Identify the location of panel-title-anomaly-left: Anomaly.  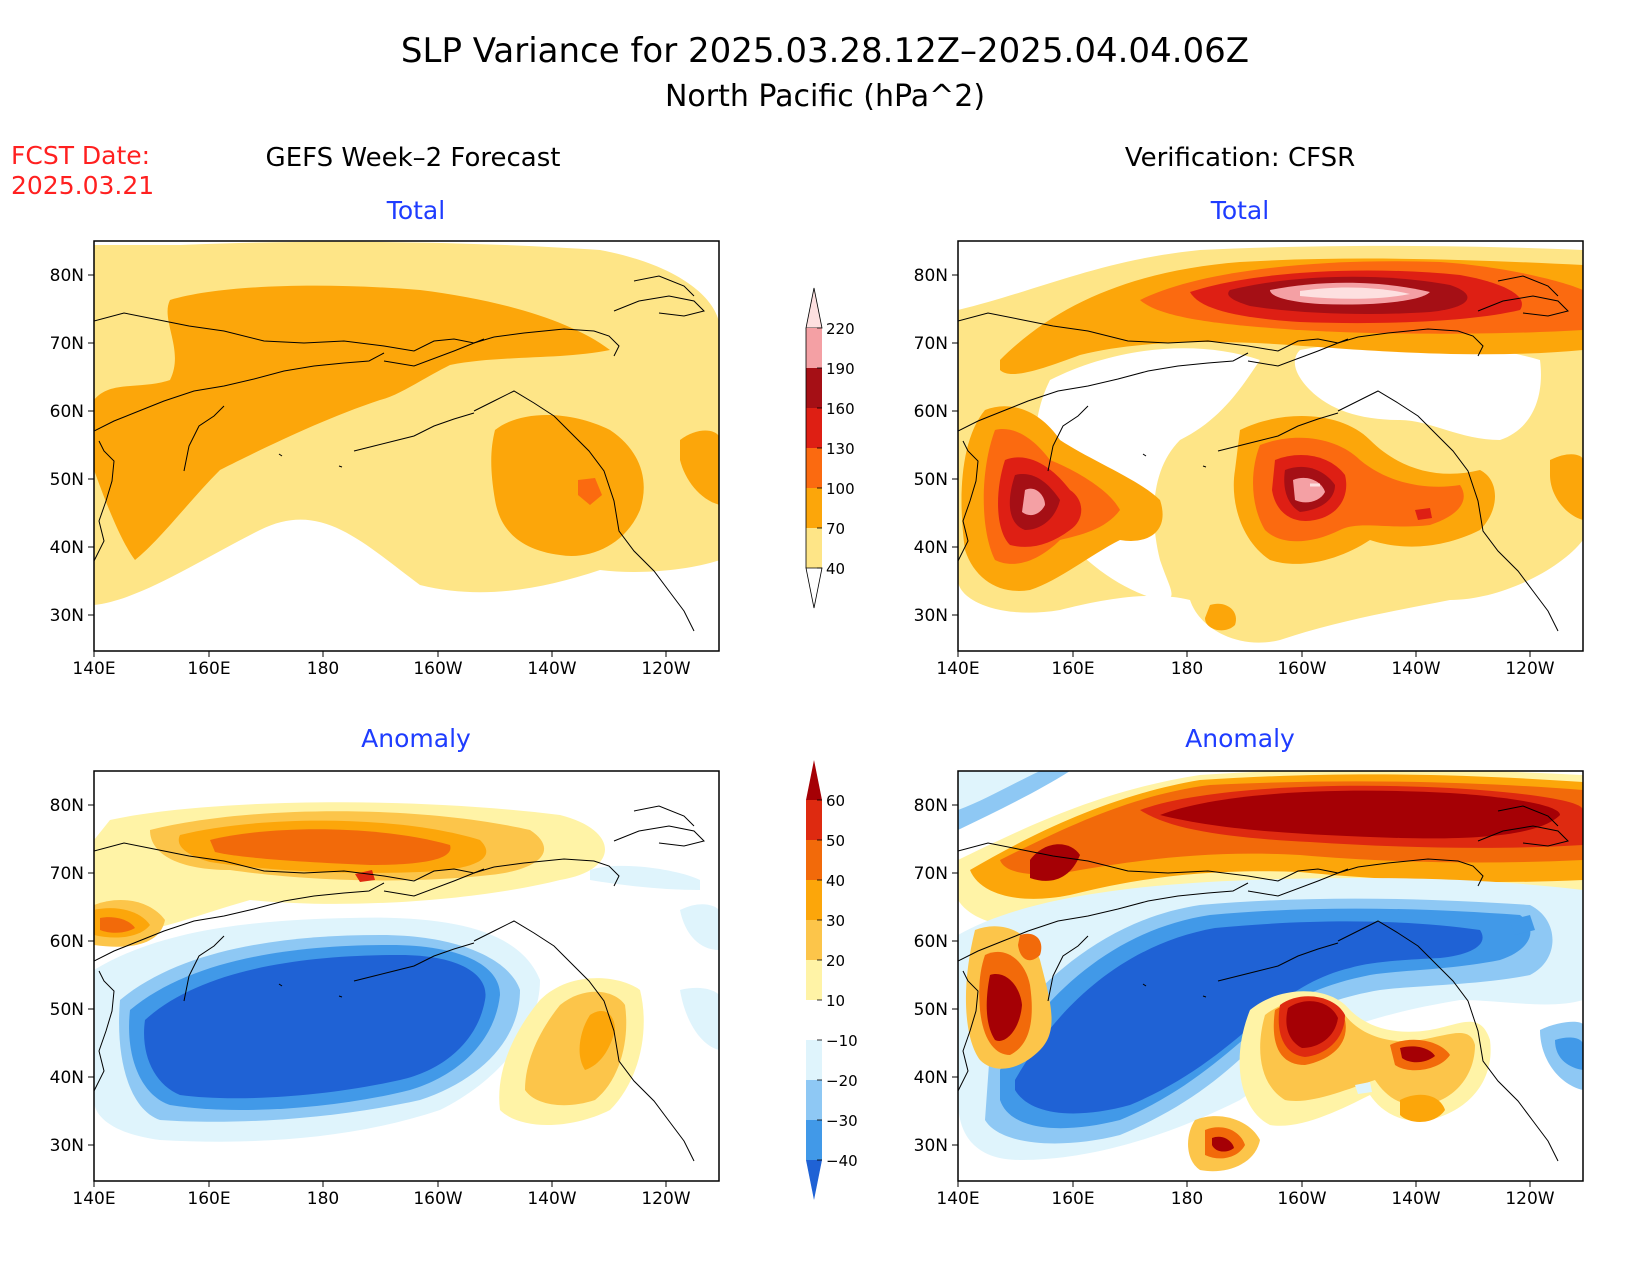
(416, 738).